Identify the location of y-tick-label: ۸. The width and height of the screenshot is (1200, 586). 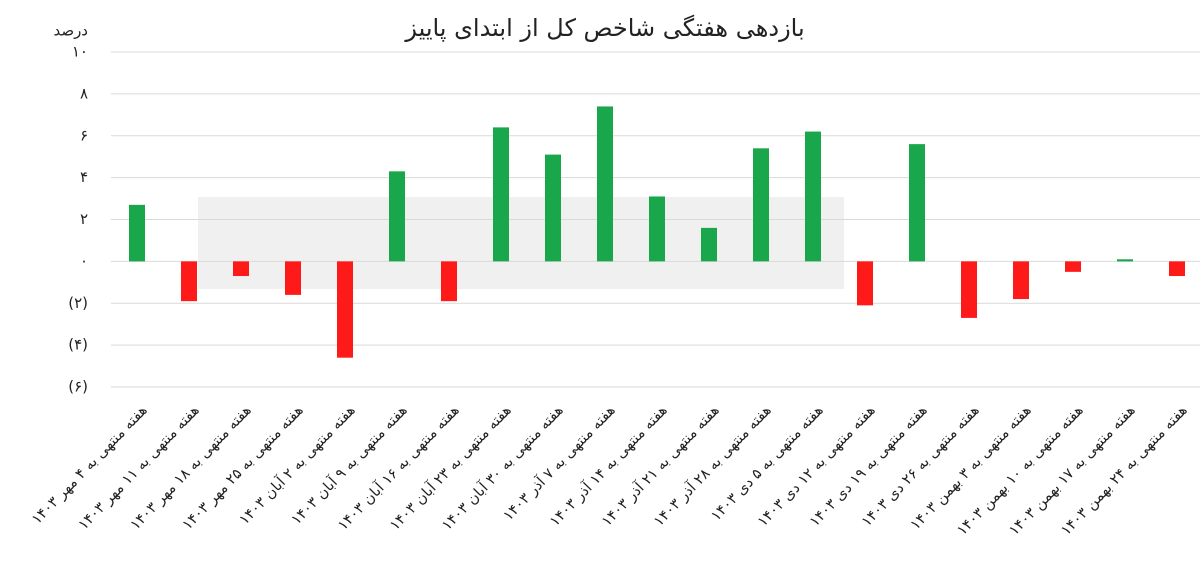
(84, 93).